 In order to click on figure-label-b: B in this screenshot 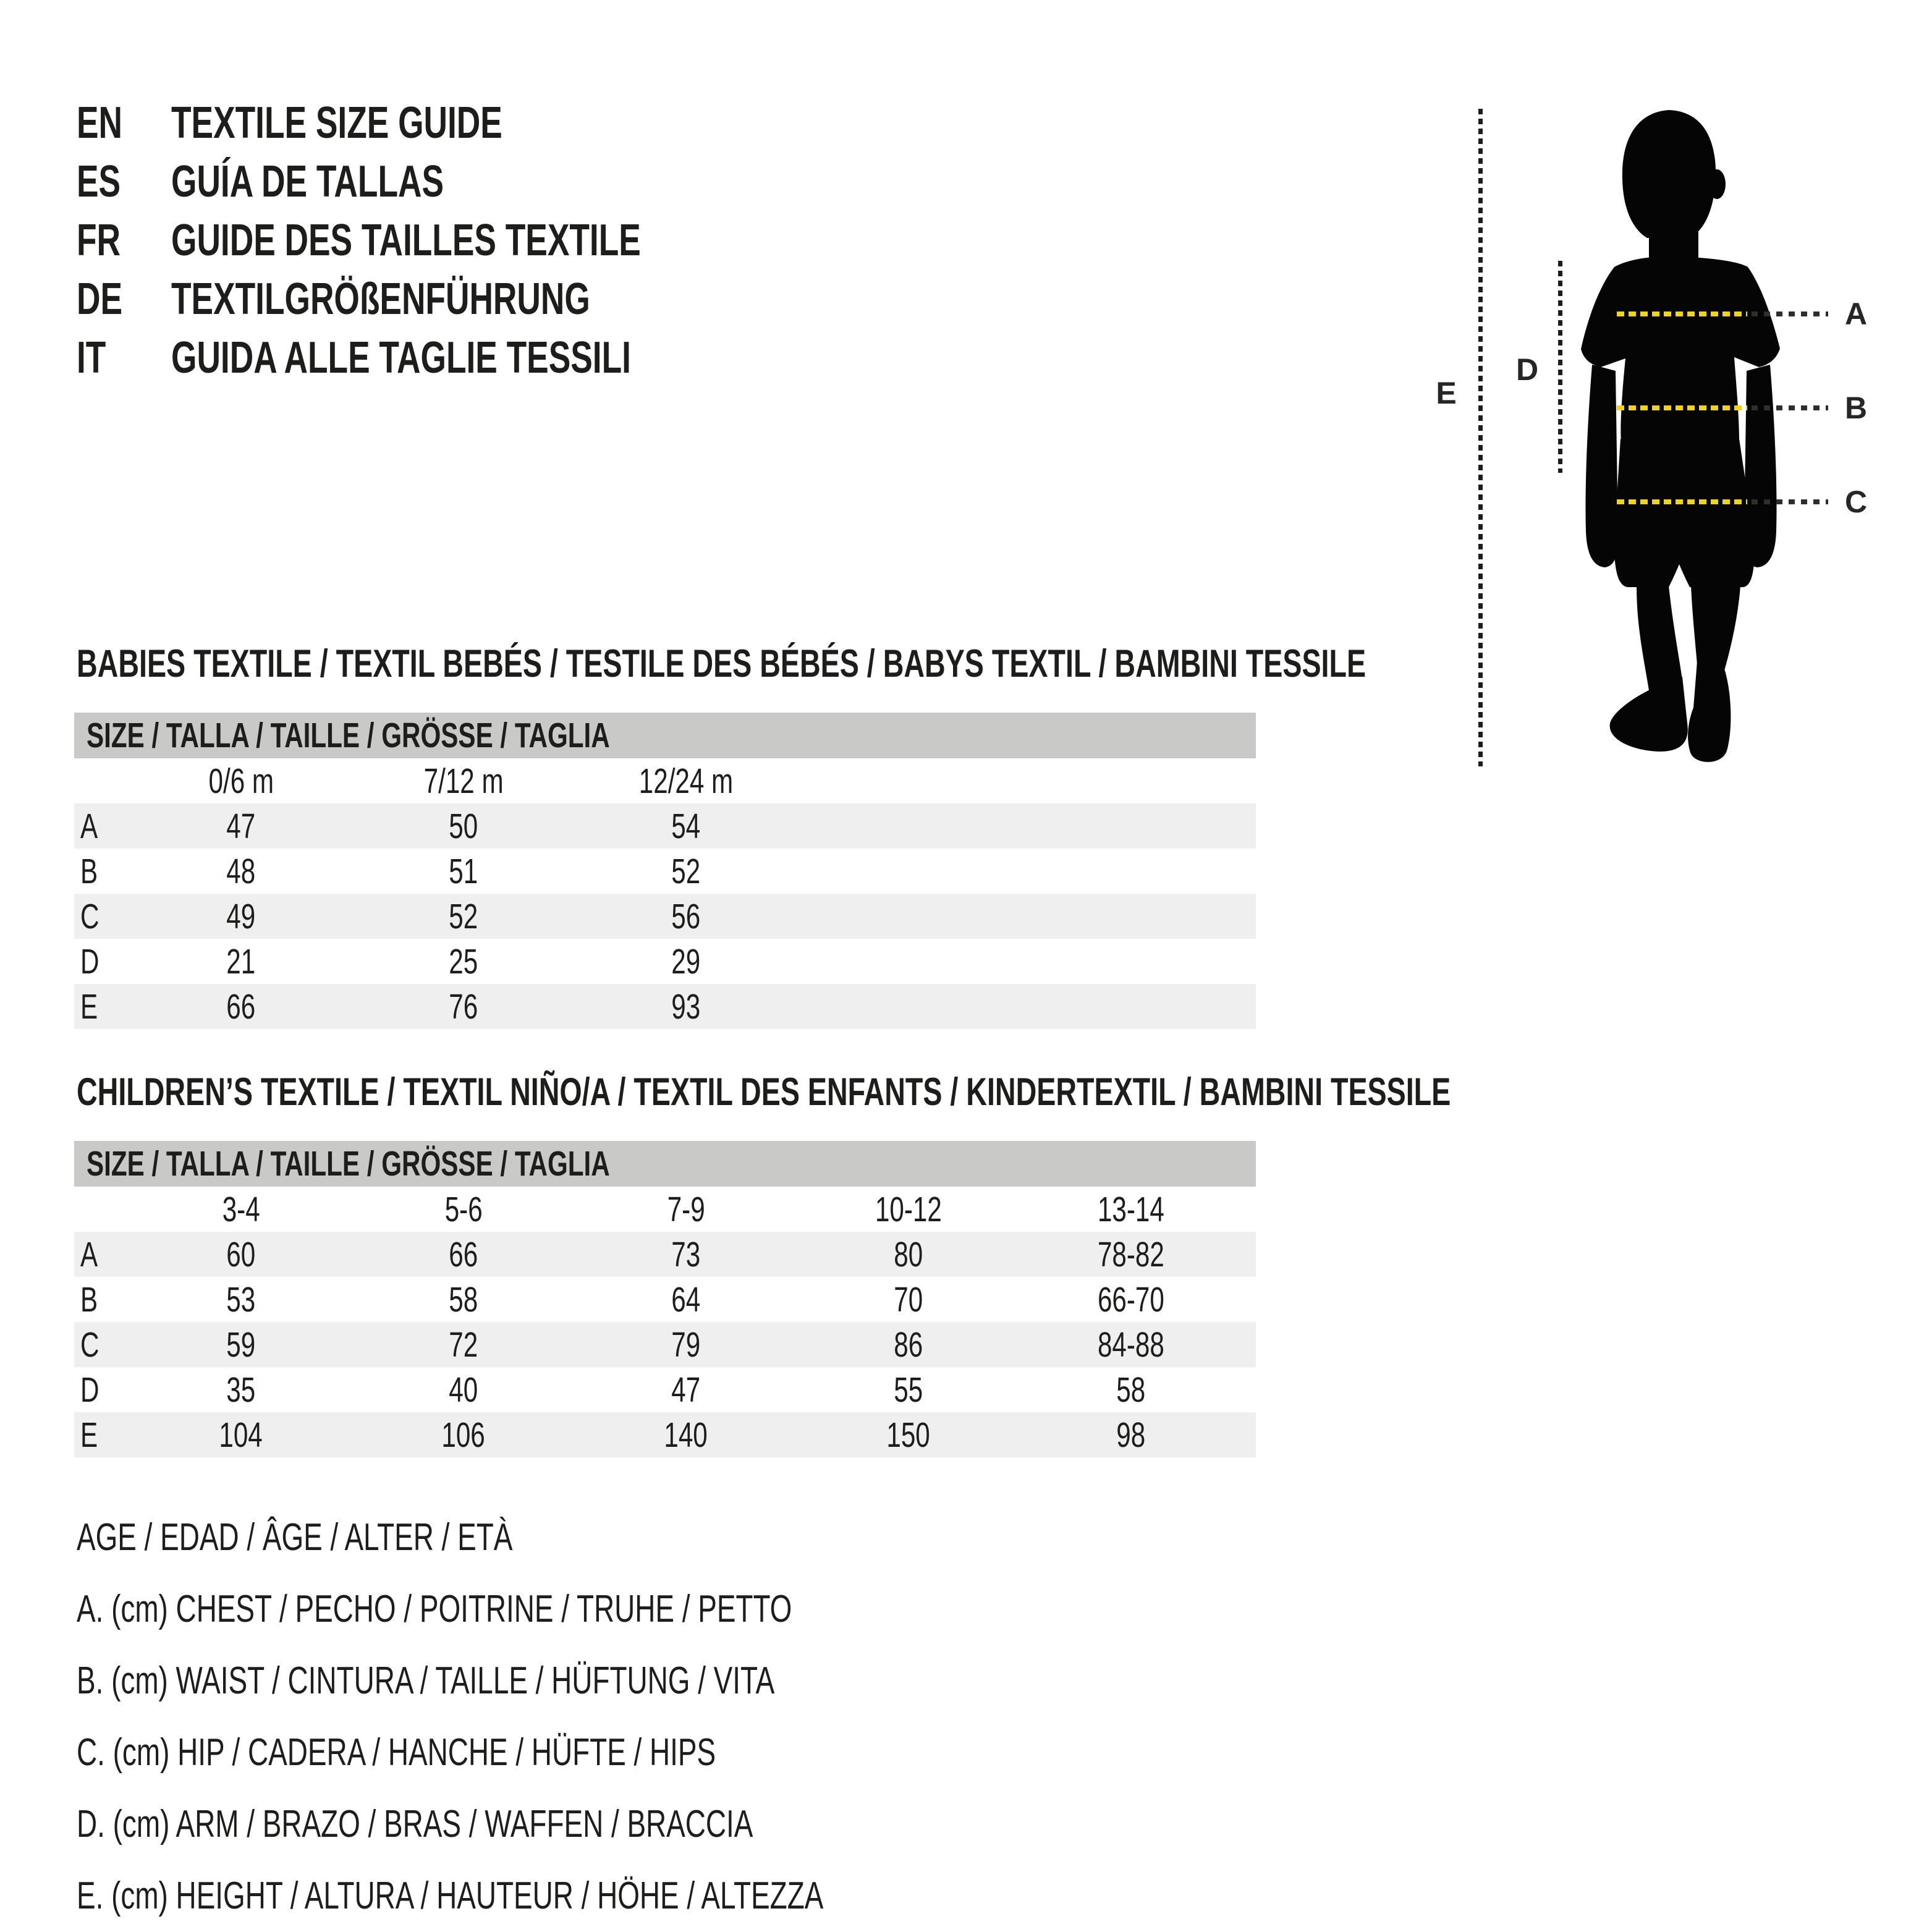, I will do `click(1856, 408)`.